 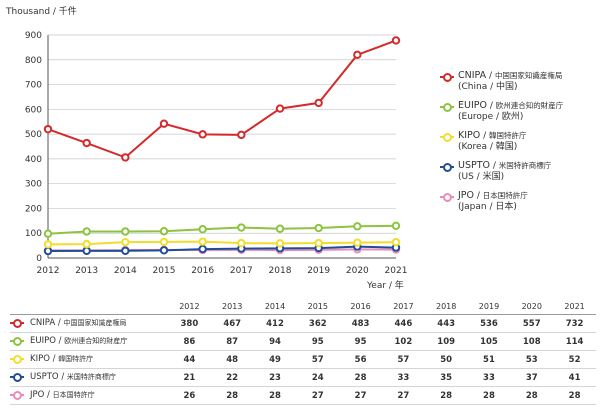 What do you see at coordinates (42, 323) in the screenshot?
I see `row-label: CNIPA` at bounding box center [42, 323].